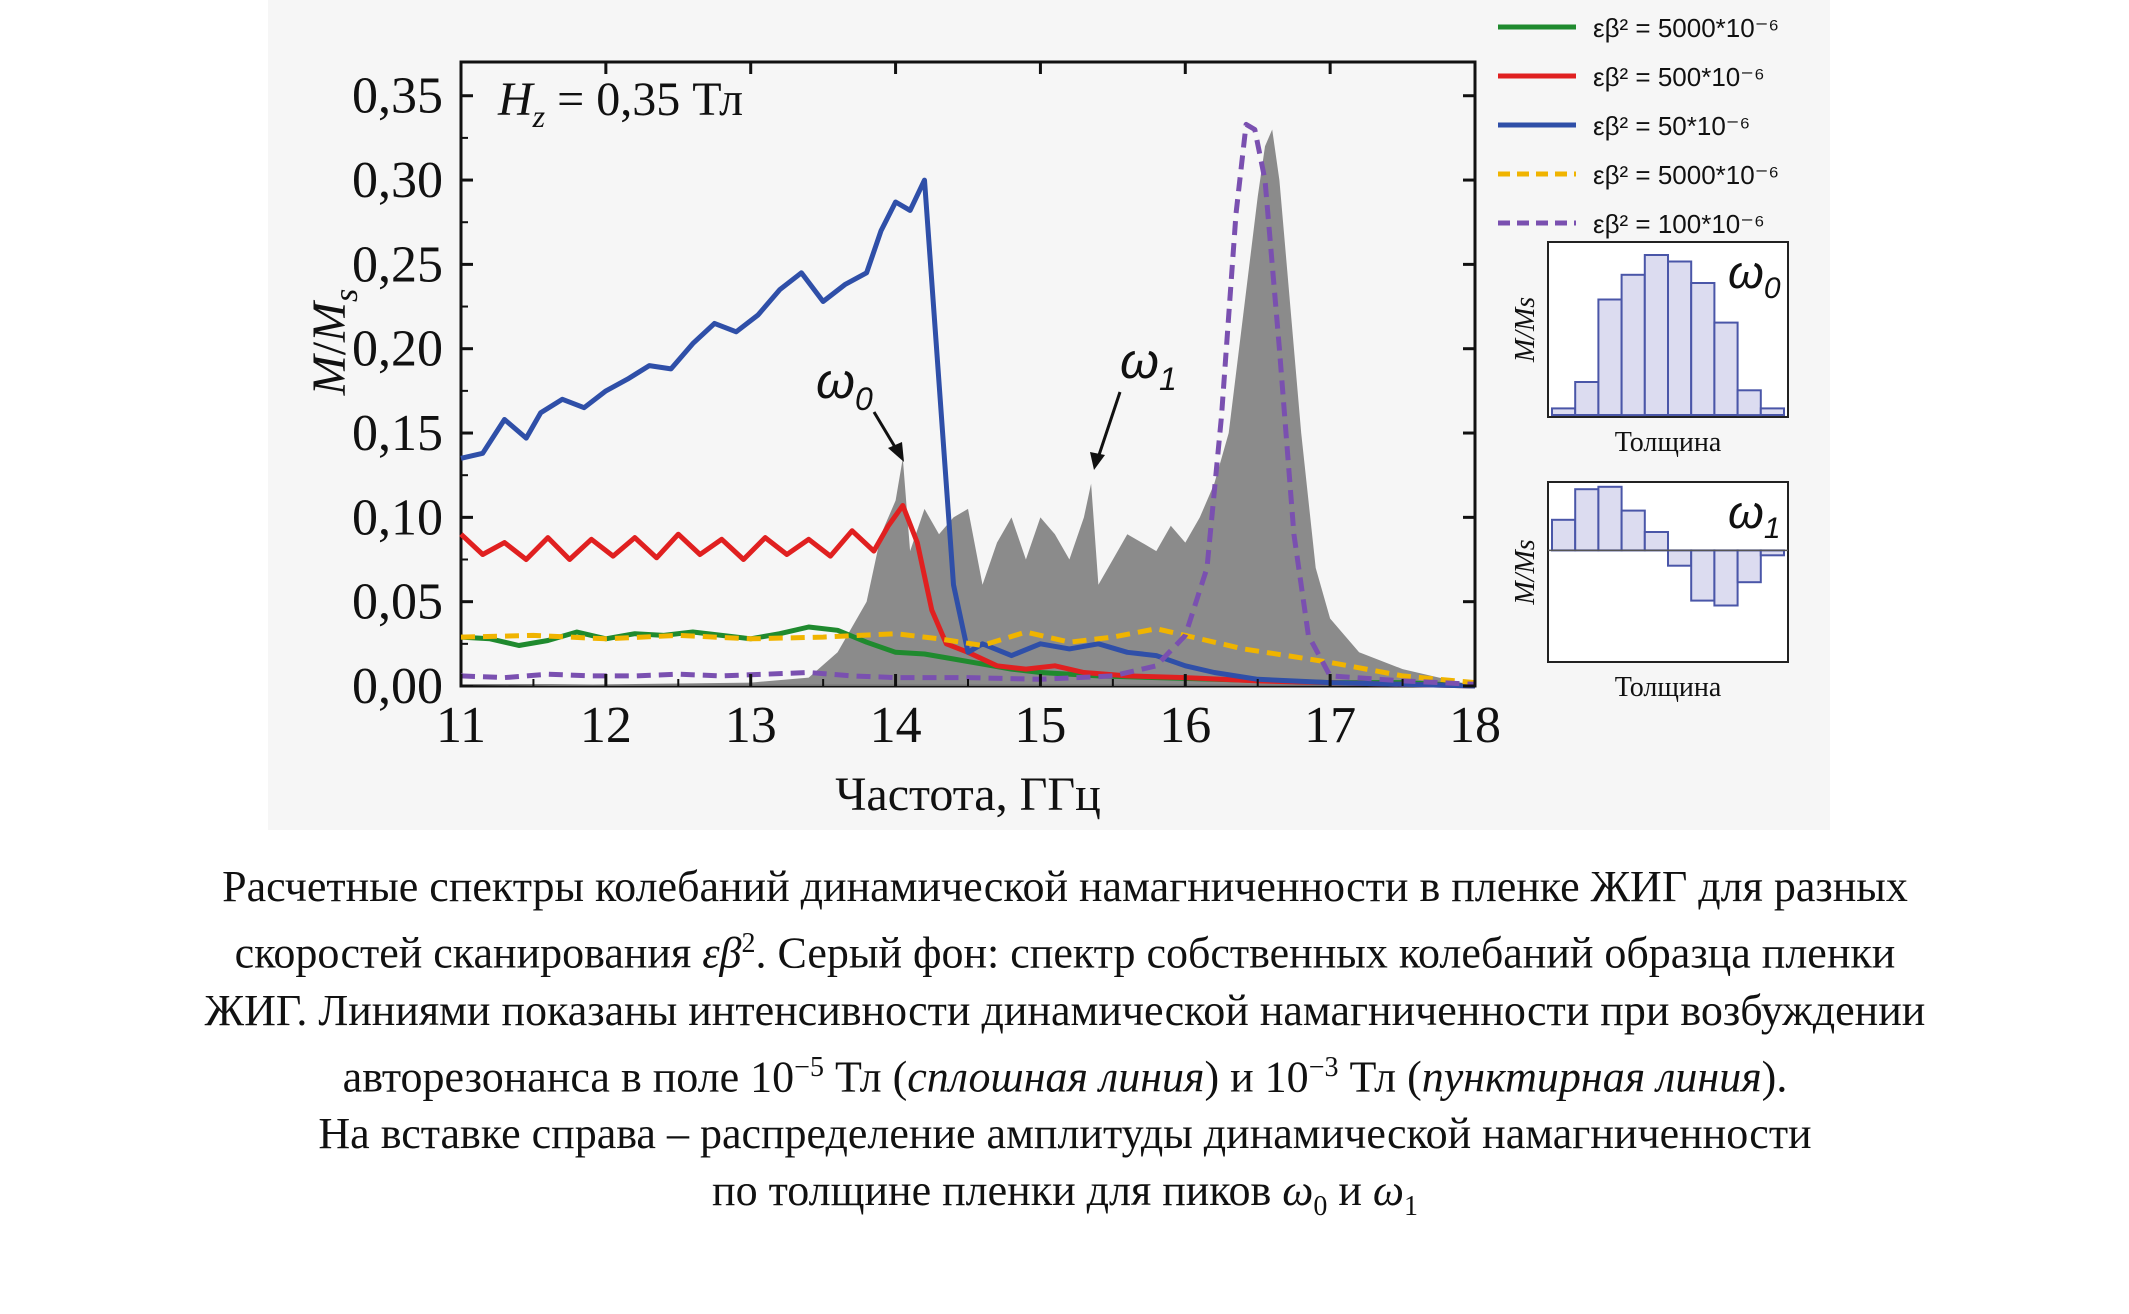  I want to click on y-tick-label: 0,30, so click(397, 180).